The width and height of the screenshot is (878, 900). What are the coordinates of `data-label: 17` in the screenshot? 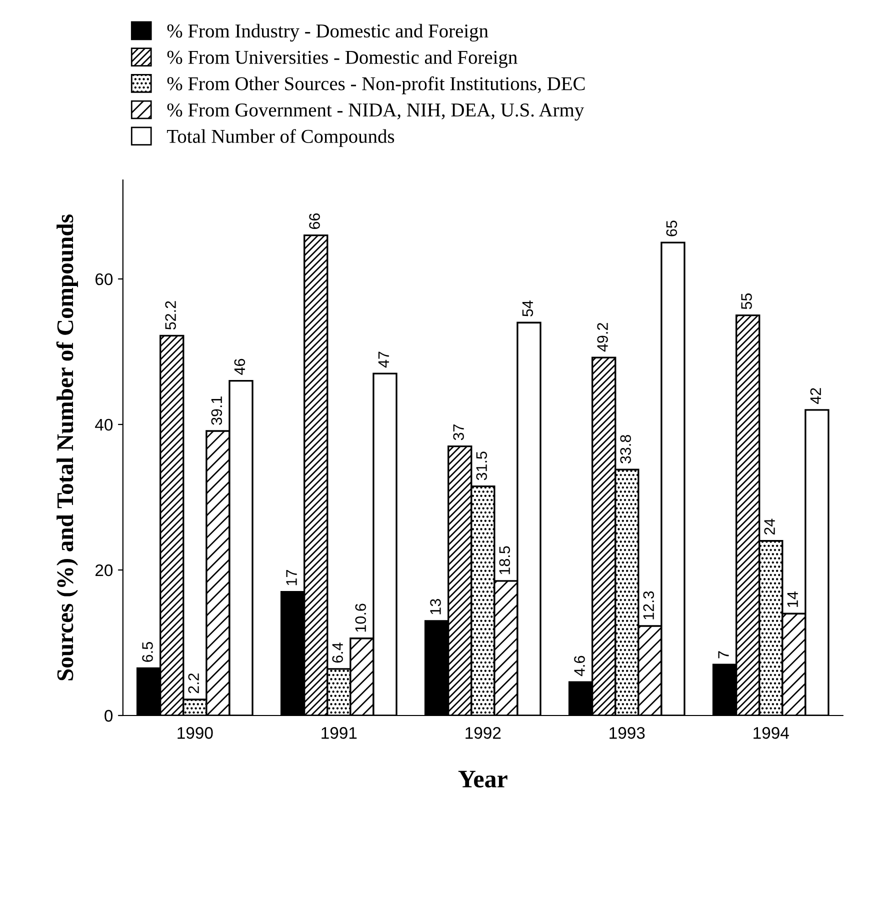 It's located at (291, 578).